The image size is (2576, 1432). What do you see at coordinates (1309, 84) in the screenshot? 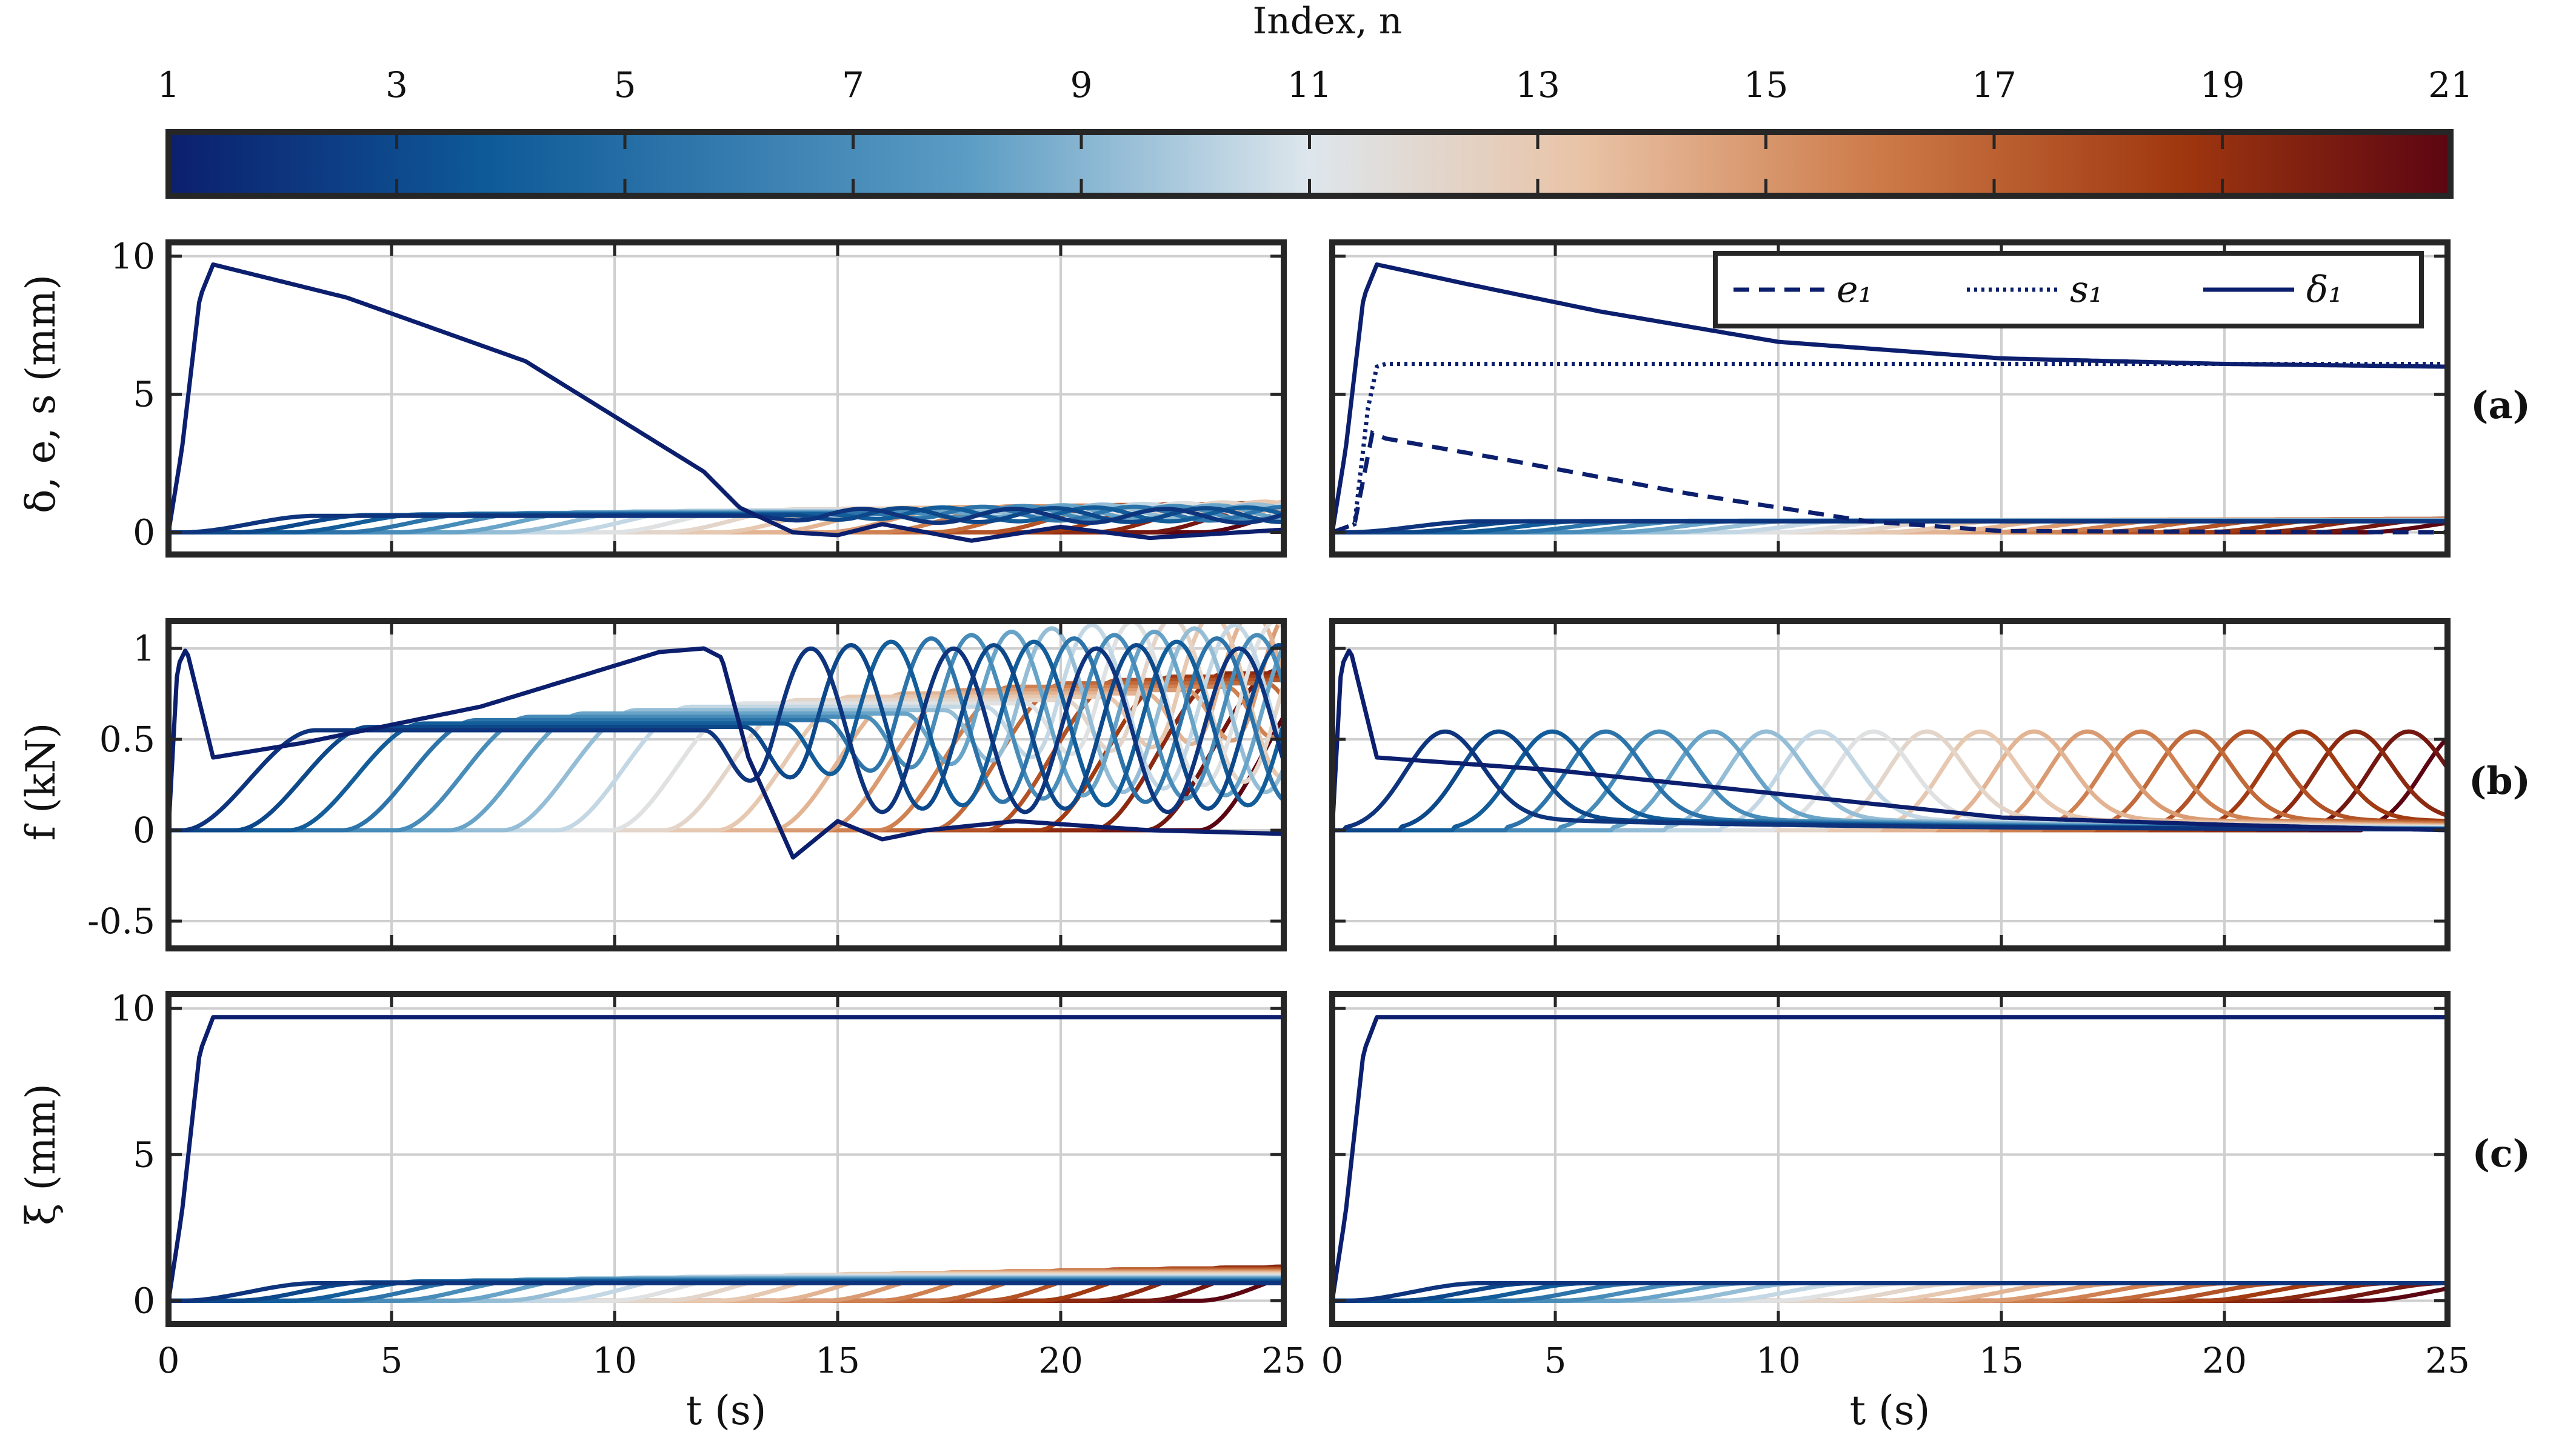
I see `colorbar-tick-label: 11` at bounding box center [1309, 84].